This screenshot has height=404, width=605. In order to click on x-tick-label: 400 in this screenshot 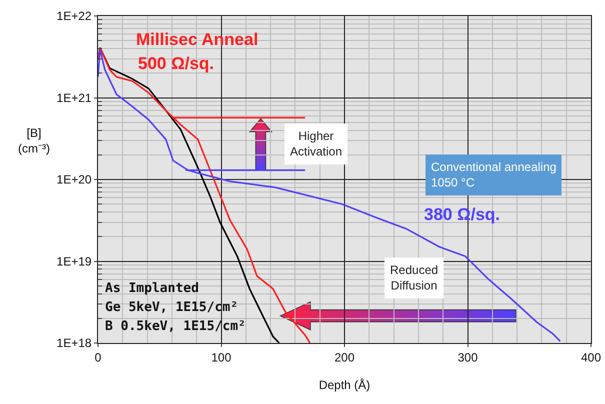, I will do `click(591, 357)`.